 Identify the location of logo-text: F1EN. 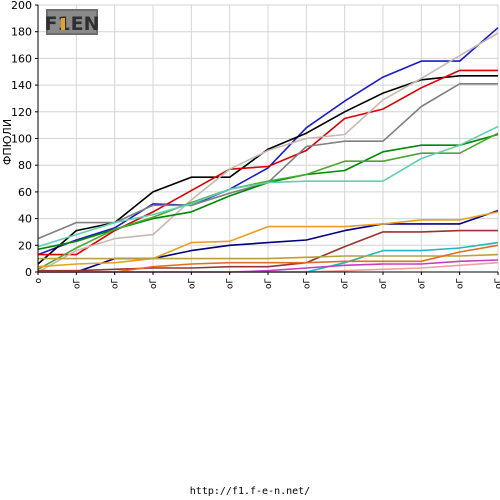
(72, 24).